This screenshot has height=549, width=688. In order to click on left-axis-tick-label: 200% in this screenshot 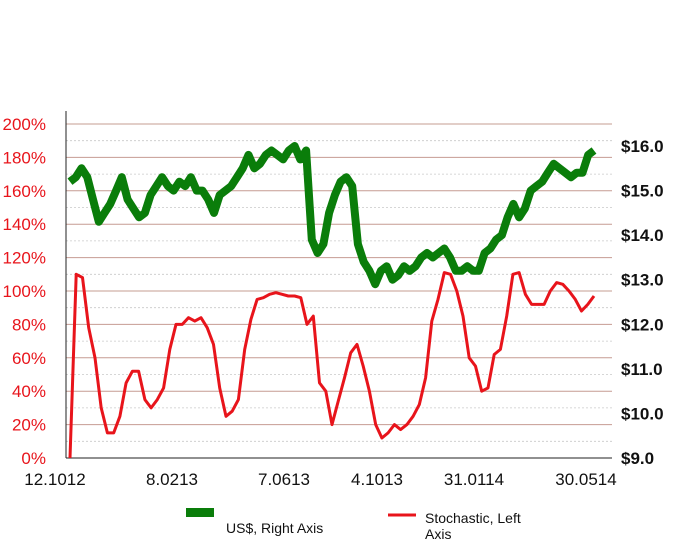, I will do `click(24, 124)`.